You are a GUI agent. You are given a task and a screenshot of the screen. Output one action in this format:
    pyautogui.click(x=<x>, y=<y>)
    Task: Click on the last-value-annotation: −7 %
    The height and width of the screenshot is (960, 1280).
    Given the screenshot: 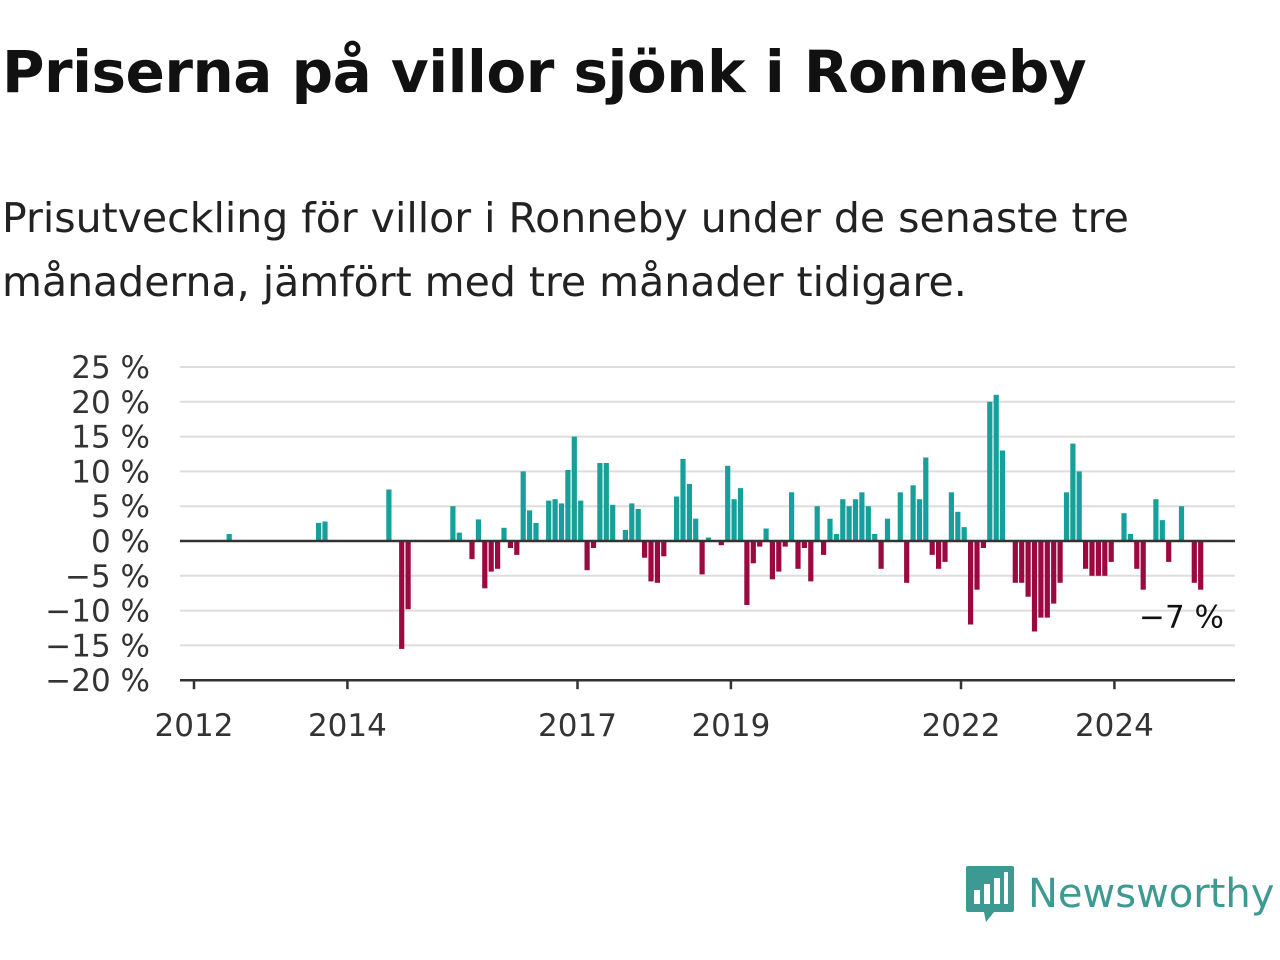 What is the action you would take?
    pyautogui.click(x=1181, y=618)
    